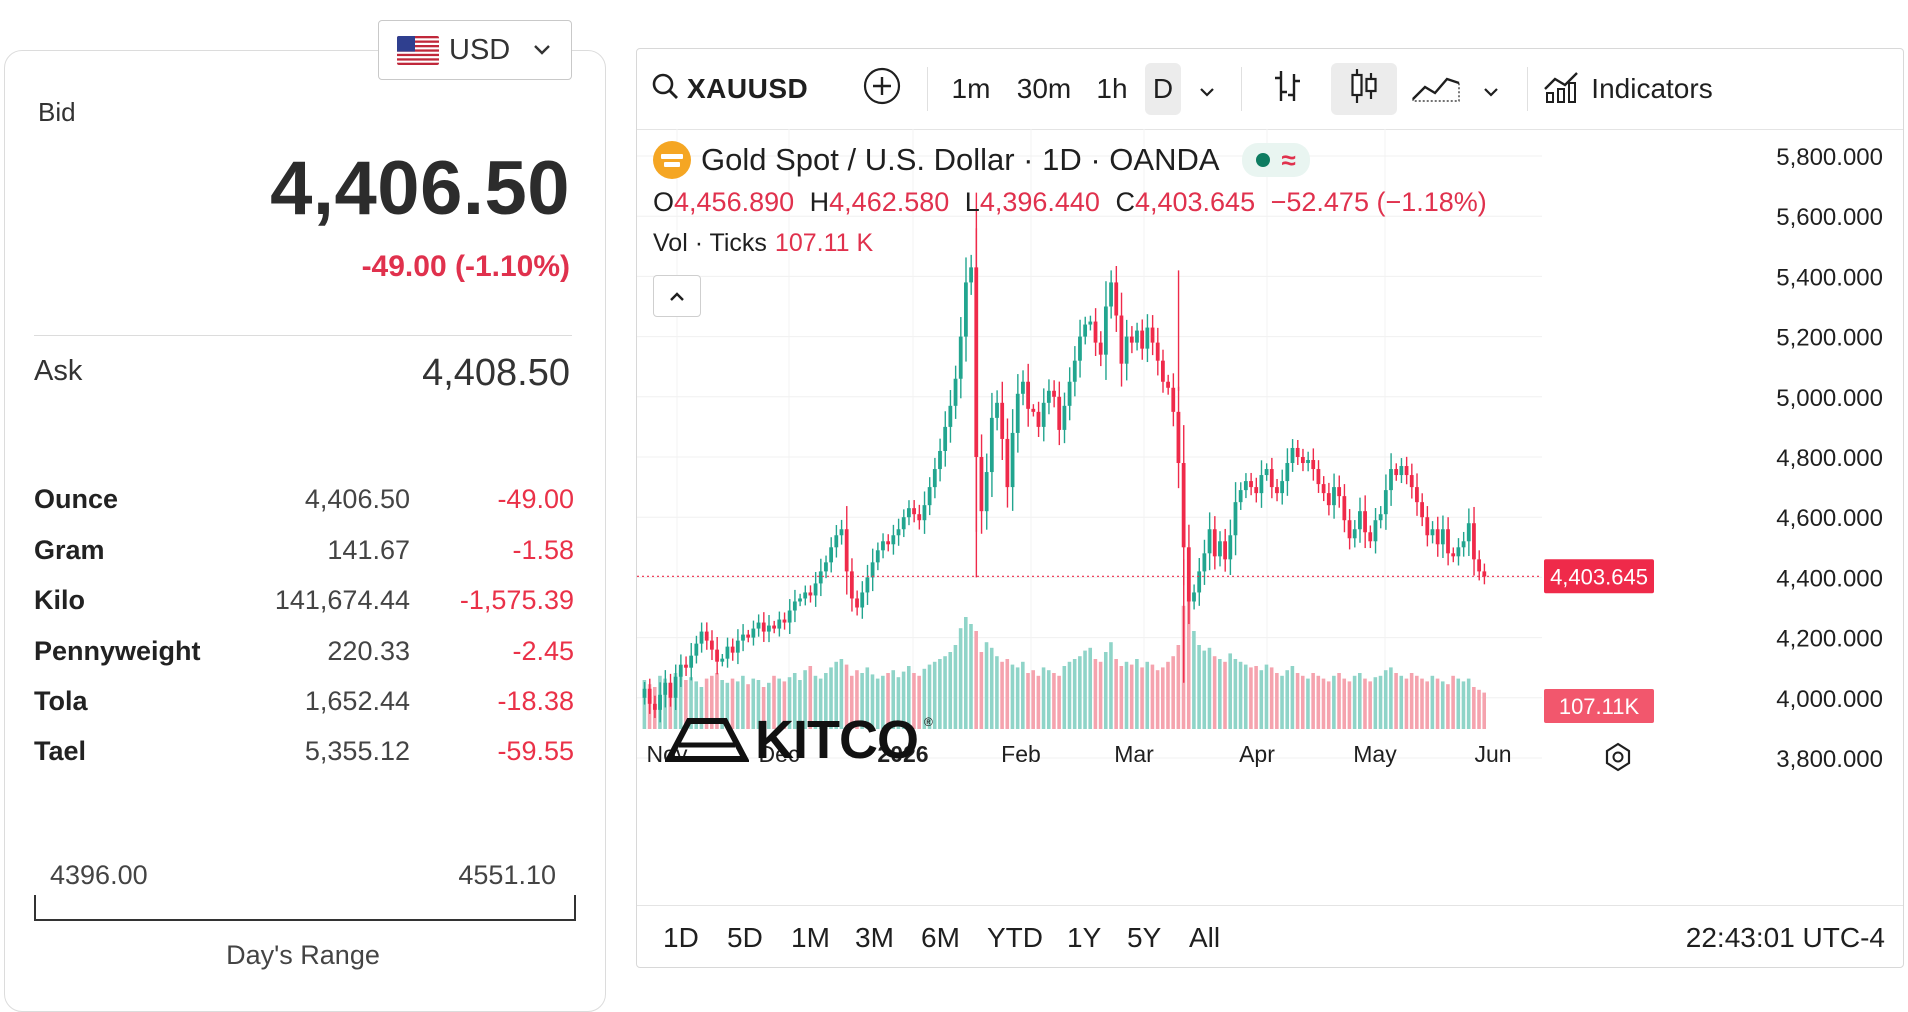 This screenshot has width=1908, height=1012. Describe the element at coordinates (882, 89) in the screenshot. I see `compare-symbol-button` at that location.